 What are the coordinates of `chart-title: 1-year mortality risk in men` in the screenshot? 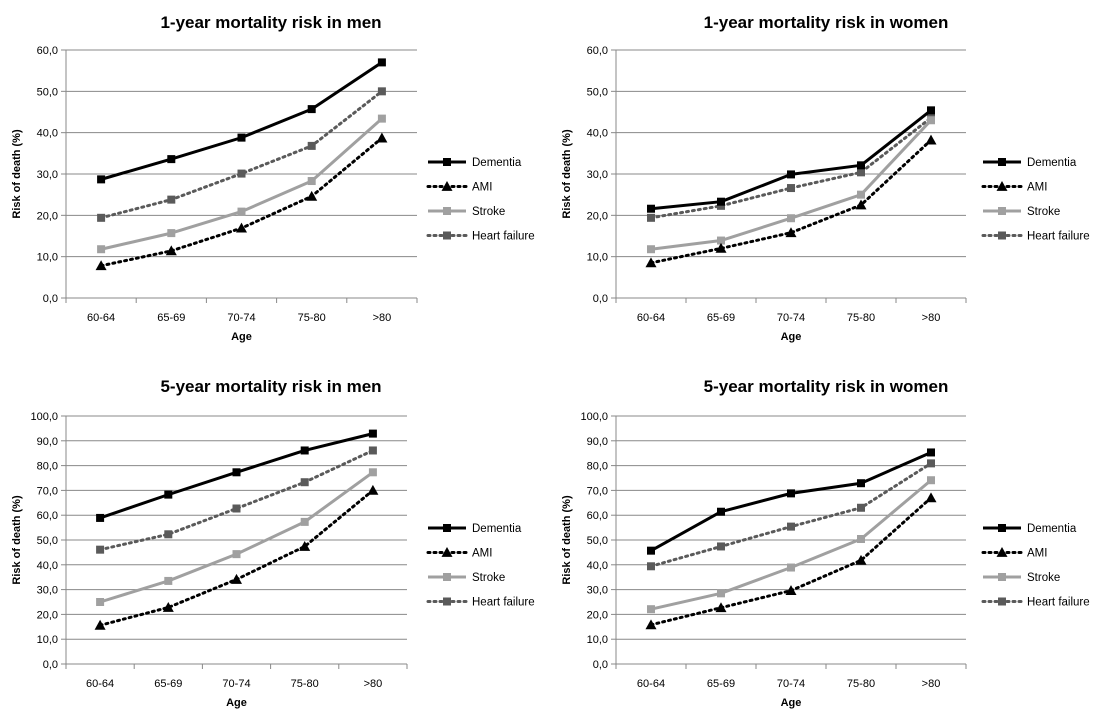 It's located at (270, 22).